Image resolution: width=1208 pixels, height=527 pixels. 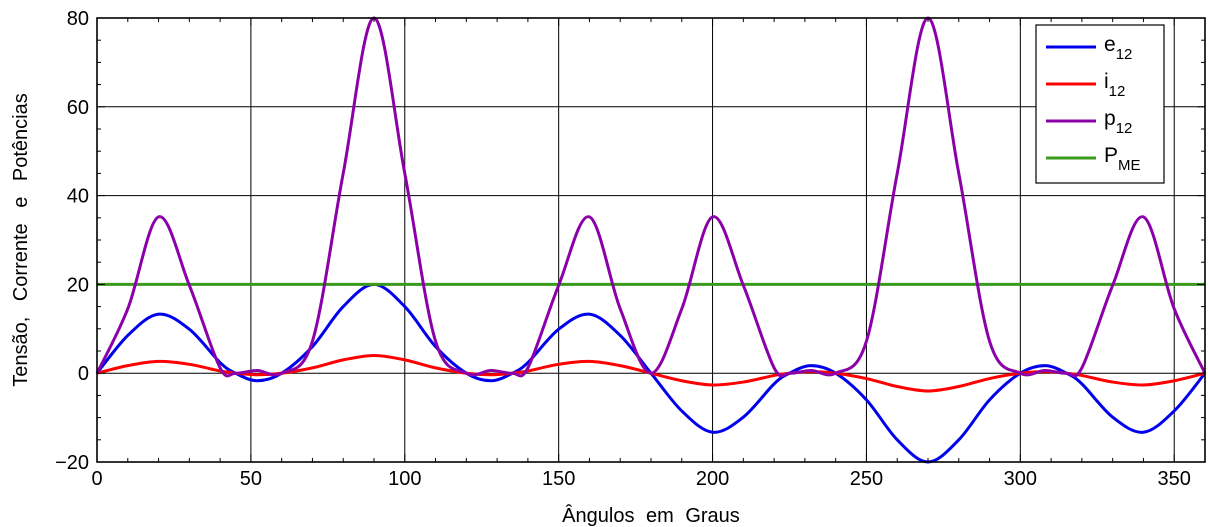 I want to click on legend-label-main: p, so click(x=1110, y=118).